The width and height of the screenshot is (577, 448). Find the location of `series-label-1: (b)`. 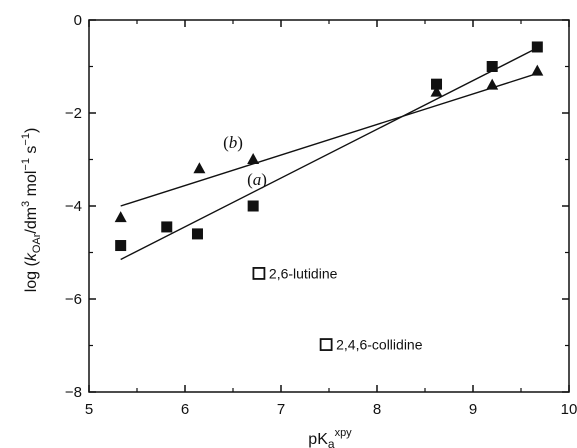

series-label-1: (b) is located at coordinates (233, 142).